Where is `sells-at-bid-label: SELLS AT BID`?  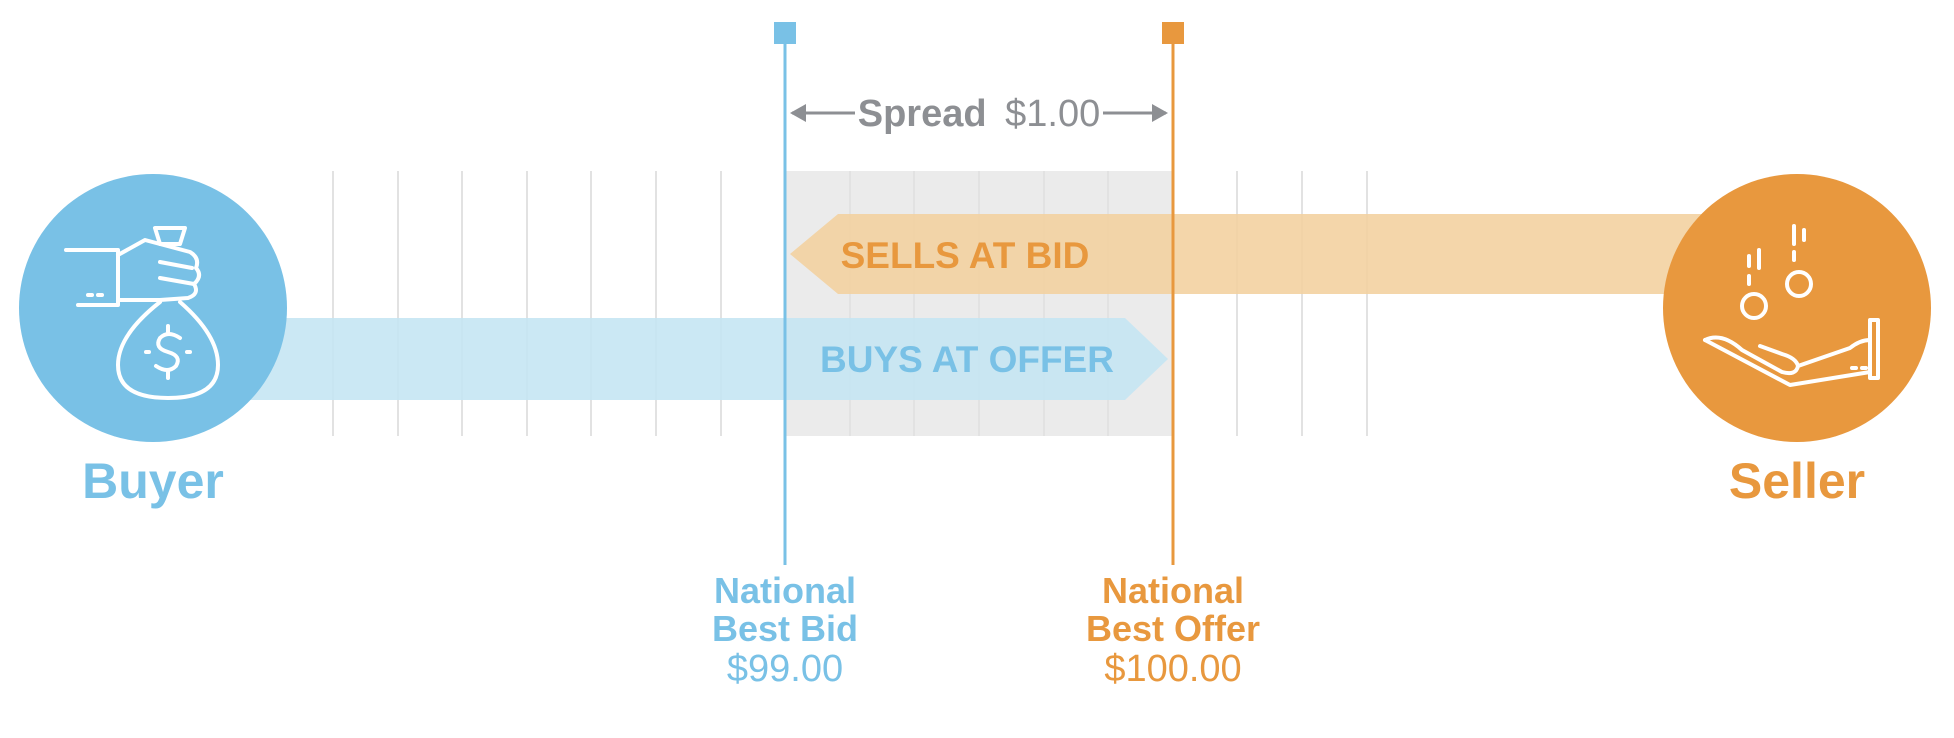
sells-at-bid-label: SELLS AT BID is located at coordinates (965, 255).